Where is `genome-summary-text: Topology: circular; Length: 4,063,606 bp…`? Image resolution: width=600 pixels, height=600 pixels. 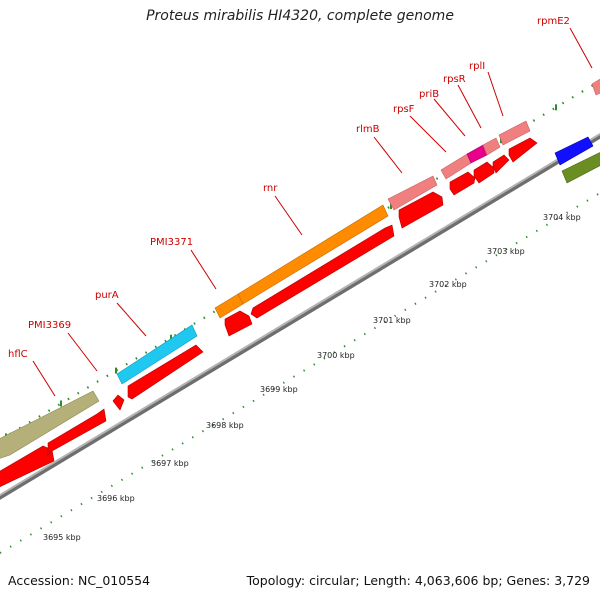 genome-summary-text: Topology: circular; Length: 4,063,606 bp… is located at coordinates (418, 580).